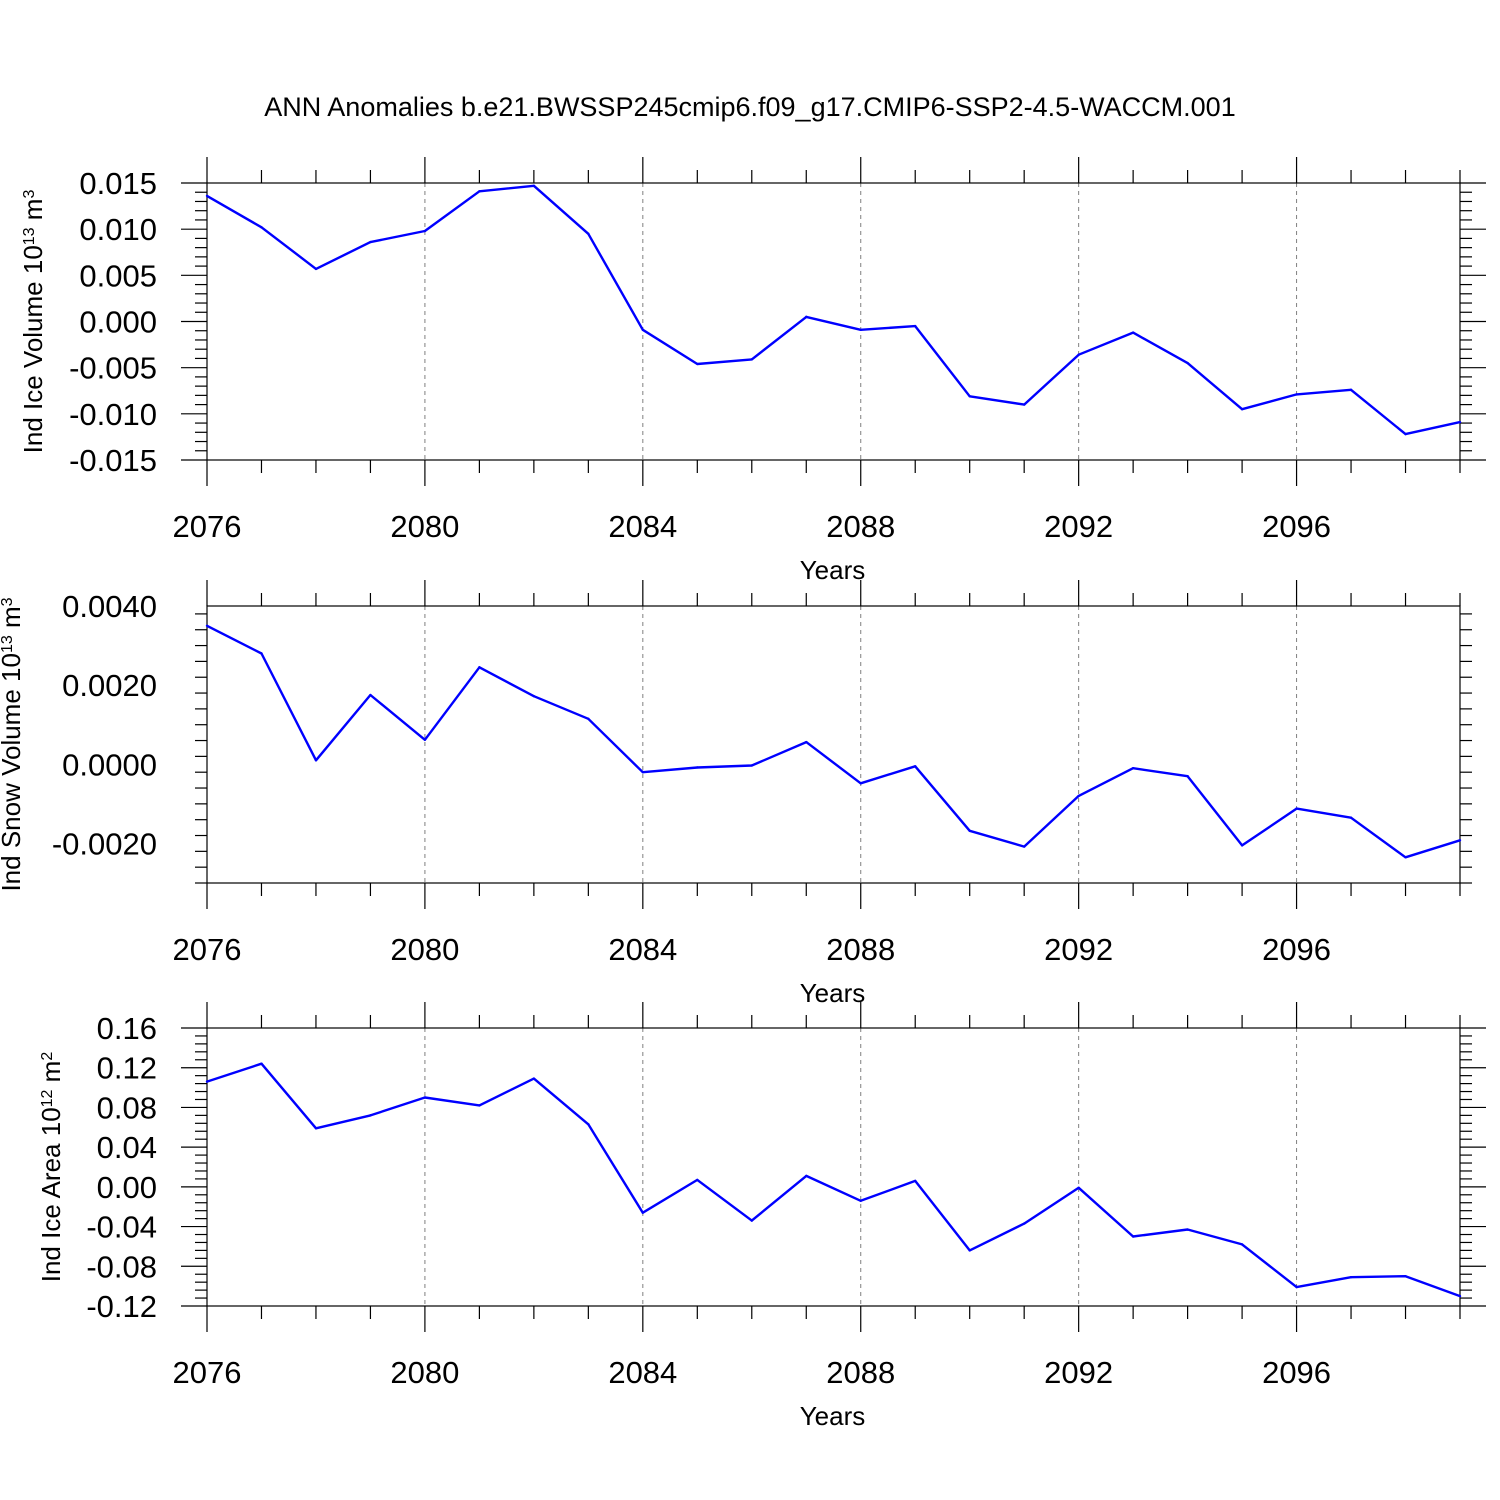 Image resolution: width=1500 pixels, height=1500 pixels. What do you see at coordinates (833, 1180) in the screenshot?
I see `series-line-ice-area` at bounding box center [833, 1180].